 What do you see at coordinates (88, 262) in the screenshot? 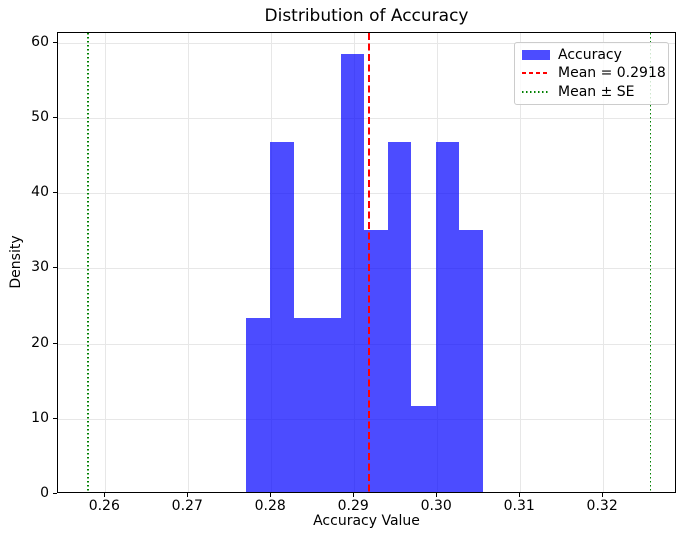
I see `se-line-lower` at bounding box center [88, 262].